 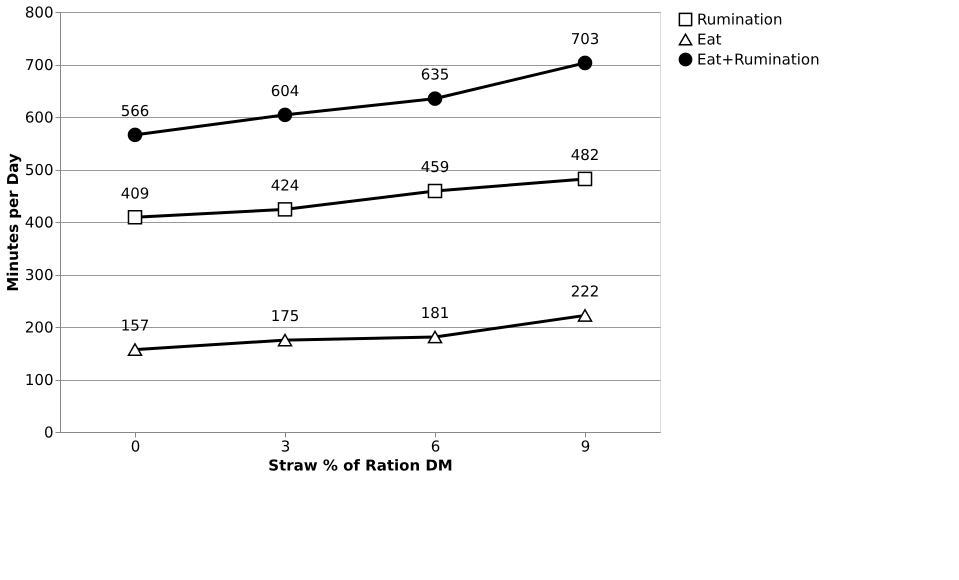 What do you see at coordinates (585, 39) in the screenshot?
I see `data-label: 703` at bounding box center [585, 39].